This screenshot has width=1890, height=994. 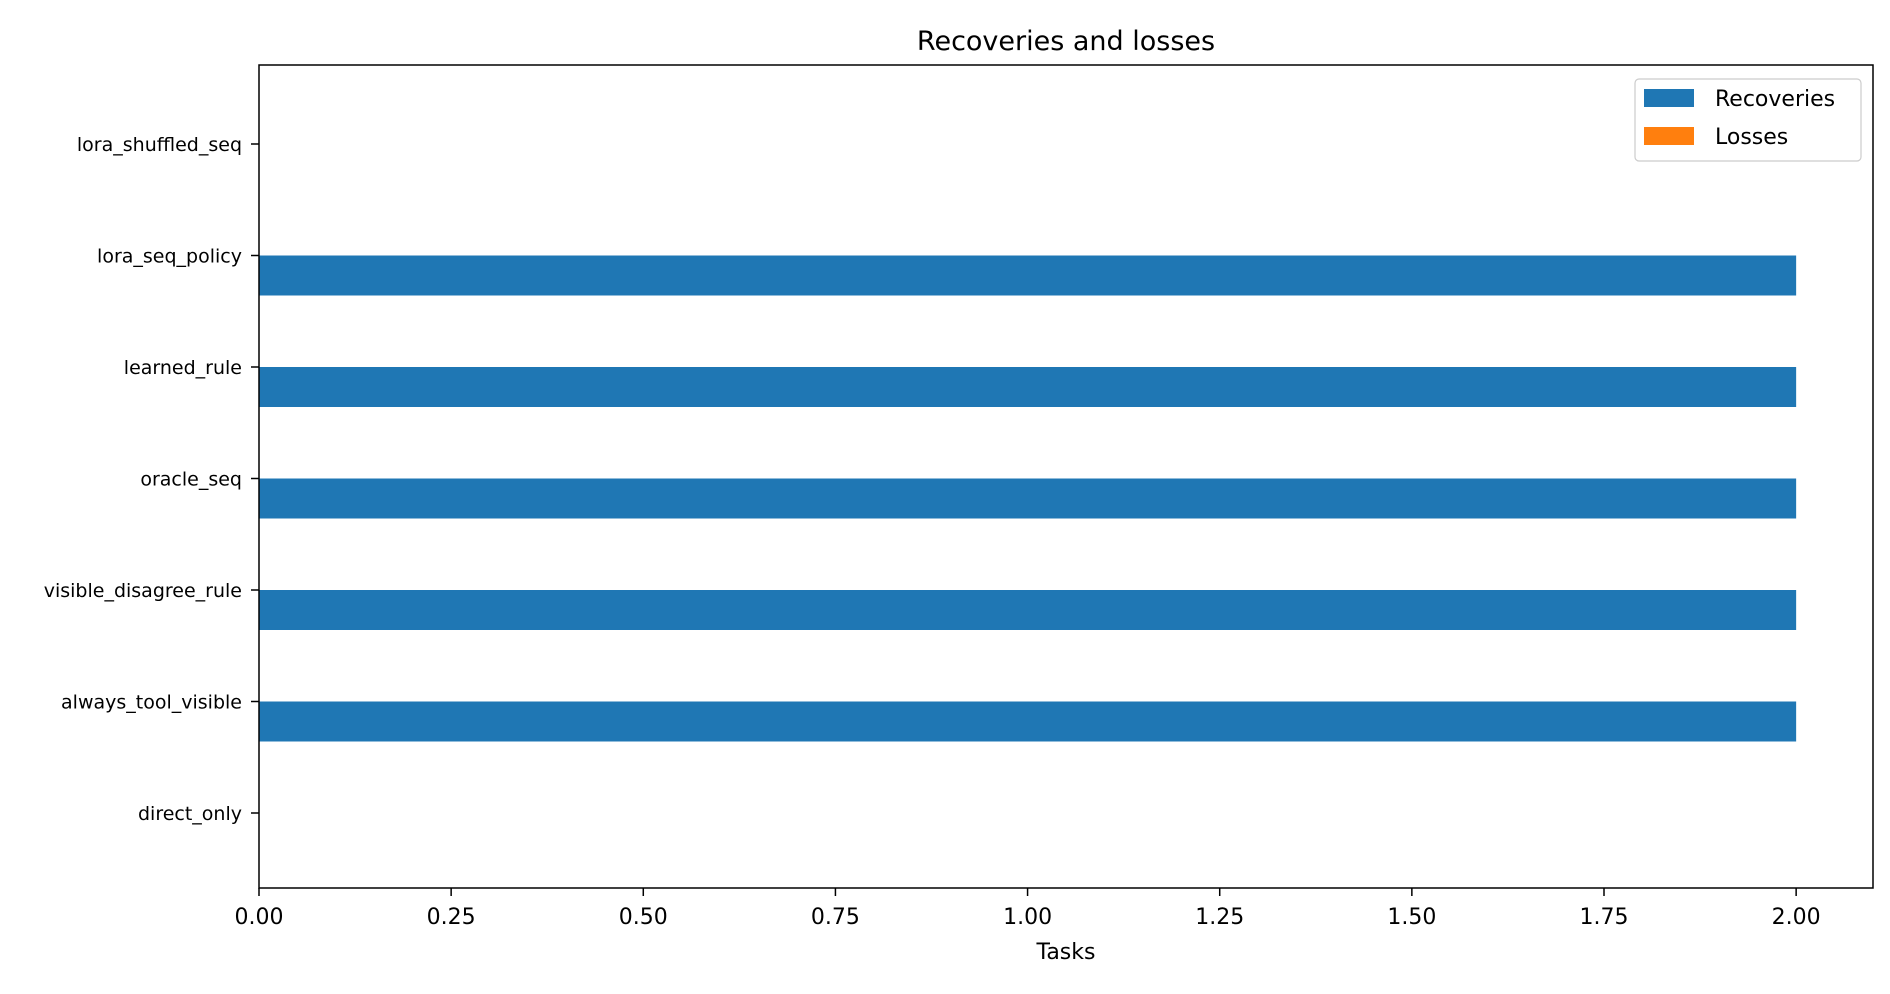 What do you see at coordinates (1027, 917) in the screenshot?
I see `x-tick-label: 1.00` at bounding box center [1027, 917].